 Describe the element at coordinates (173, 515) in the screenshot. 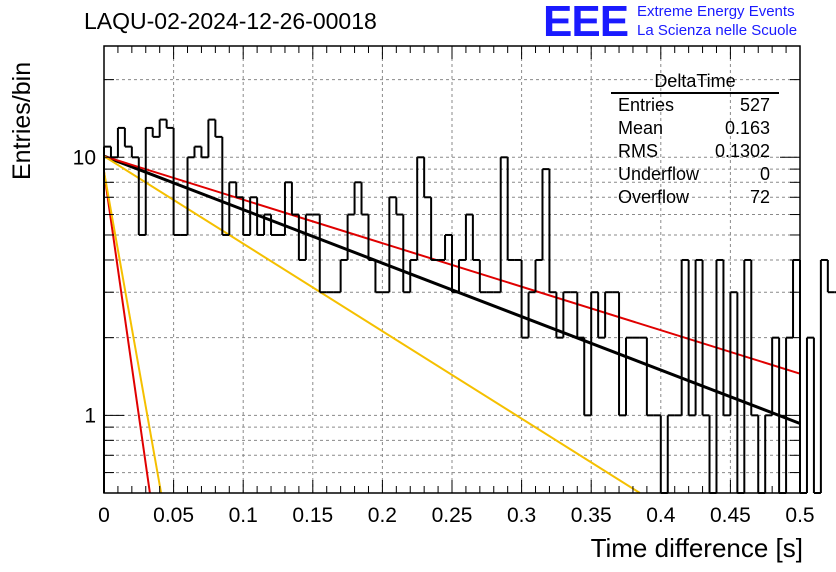

I see `x-tick-label: 0.05` at that location.